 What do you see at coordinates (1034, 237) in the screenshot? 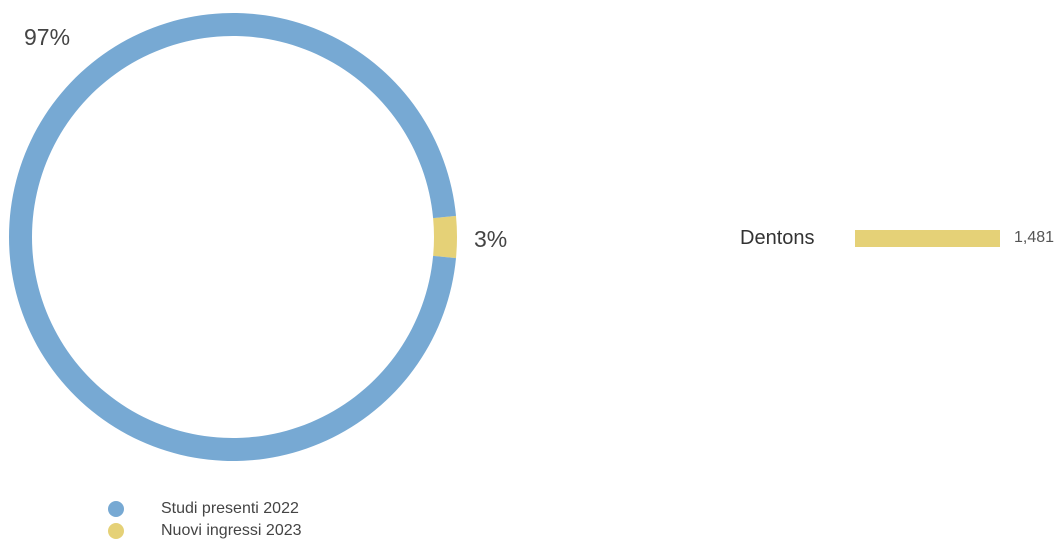
I see `bar-value-label: 1,481` at bounding box center [1034, 237].